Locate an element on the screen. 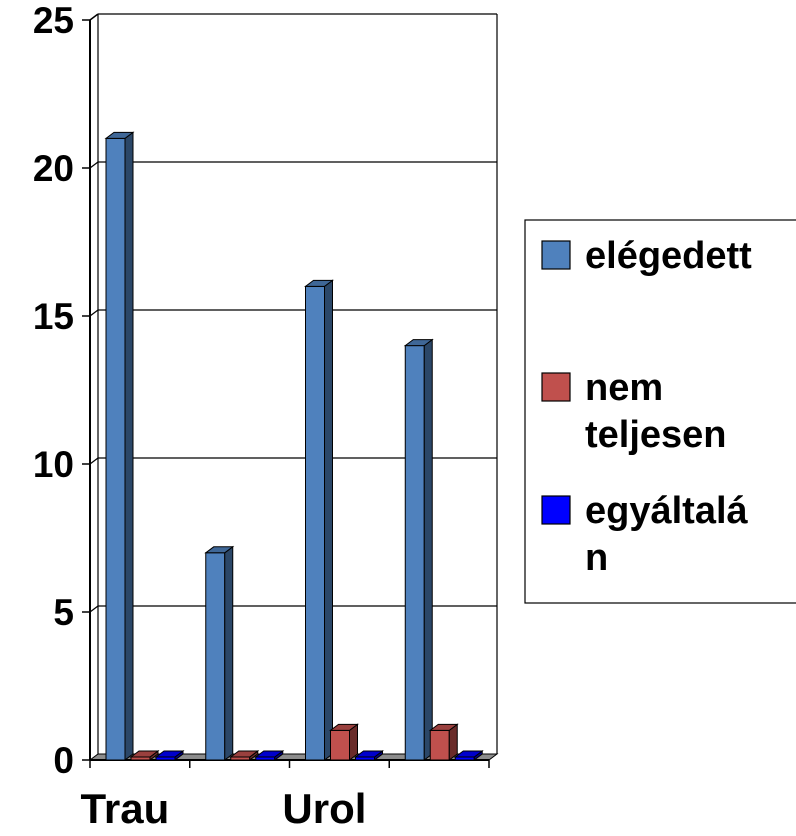 The image size is (796, 836). y-tick-label-15: 15 is located at coordinates (53, 316).